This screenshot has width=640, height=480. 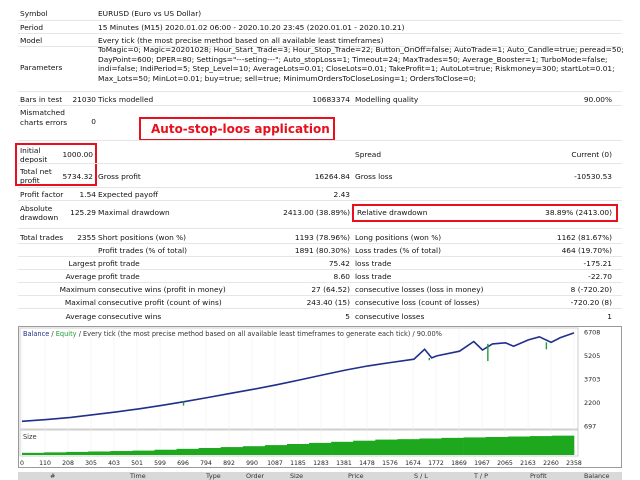 What do you see at coordinates (600, 276) in the screenshot?
I see `avg-loss-value: -22.70` at bounding box center [600, 276].